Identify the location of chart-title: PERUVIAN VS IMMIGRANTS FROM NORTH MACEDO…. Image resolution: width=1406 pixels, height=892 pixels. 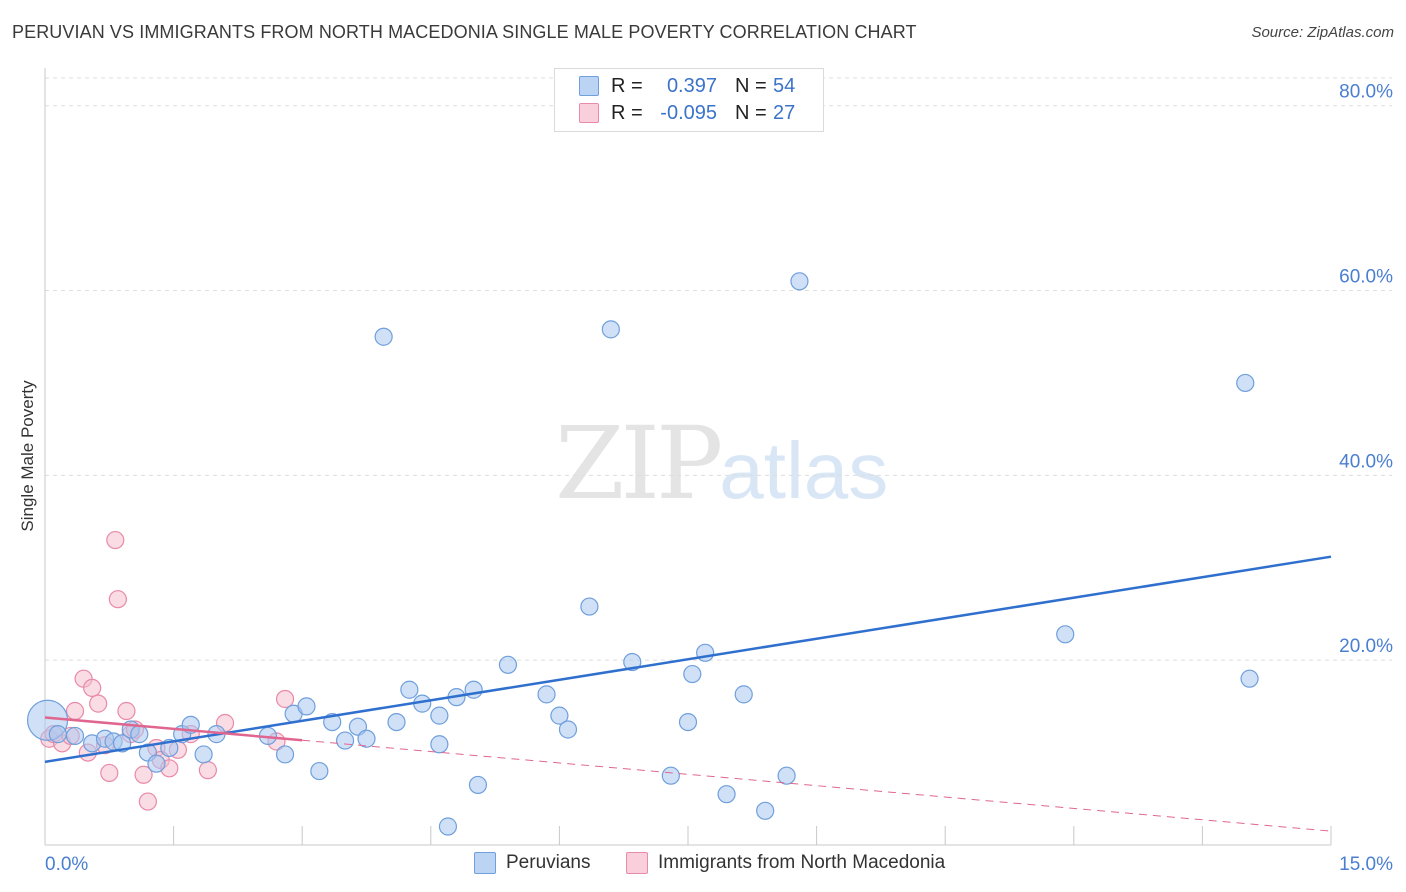
(464, 32).